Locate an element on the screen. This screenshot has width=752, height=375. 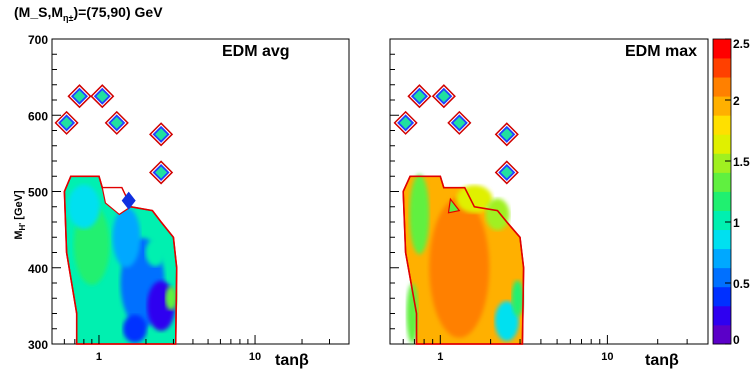
colorbar: 0 0.5 1 1.5 2 2.5 is located at coordinates (731, 192).